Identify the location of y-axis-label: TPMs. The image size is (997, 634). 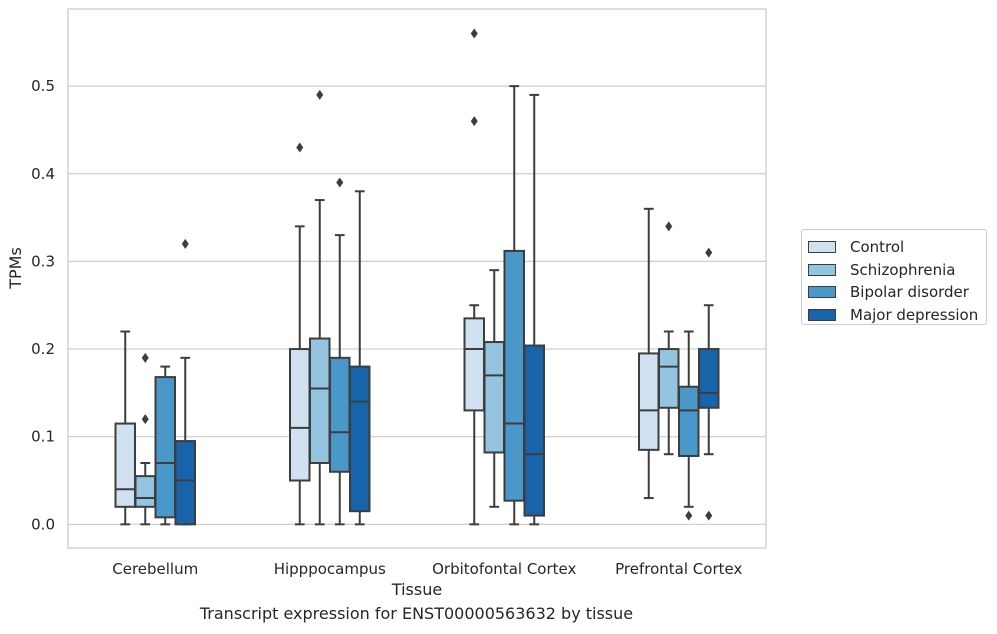
(15, 268).